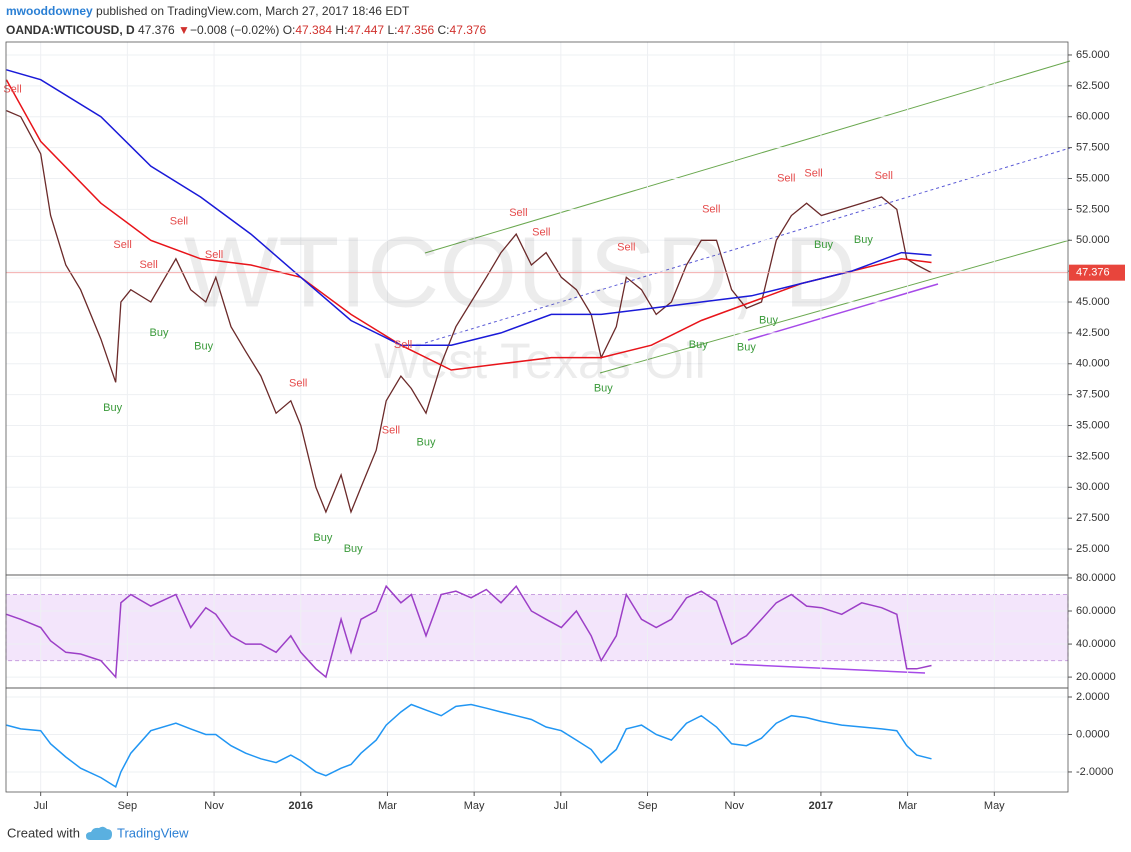 The height and width of the screenshot is (852, 1131). Describe the element at coordinates (1093, 333) in the screenshot. I see `y-tick-label: 42.500` at that location.